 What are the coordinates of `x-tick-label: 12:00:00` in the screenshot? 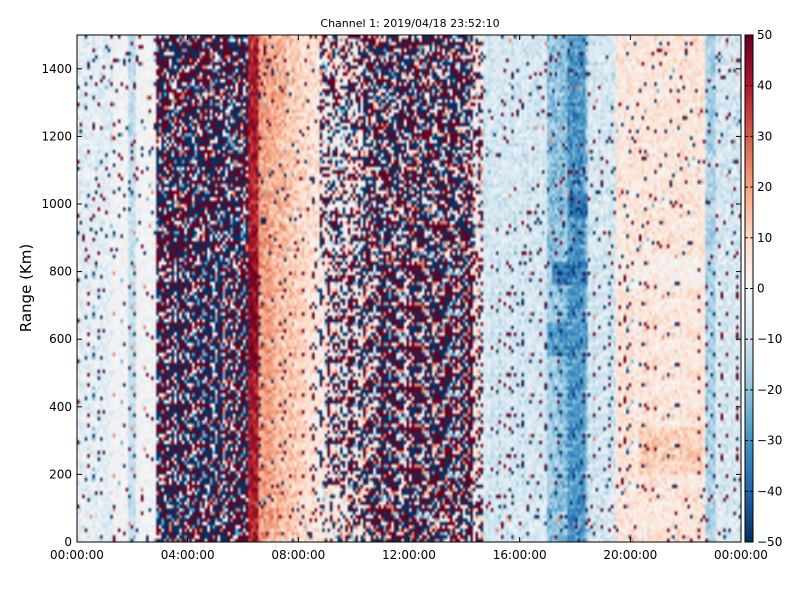 It's located at (409, 555).